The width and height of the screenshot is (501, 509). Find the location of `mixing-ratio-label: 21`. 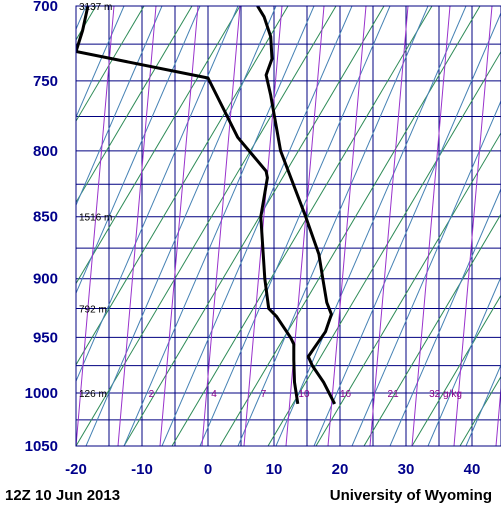

mixing-ratio-label: 21 is located at coordinates (394, 394).